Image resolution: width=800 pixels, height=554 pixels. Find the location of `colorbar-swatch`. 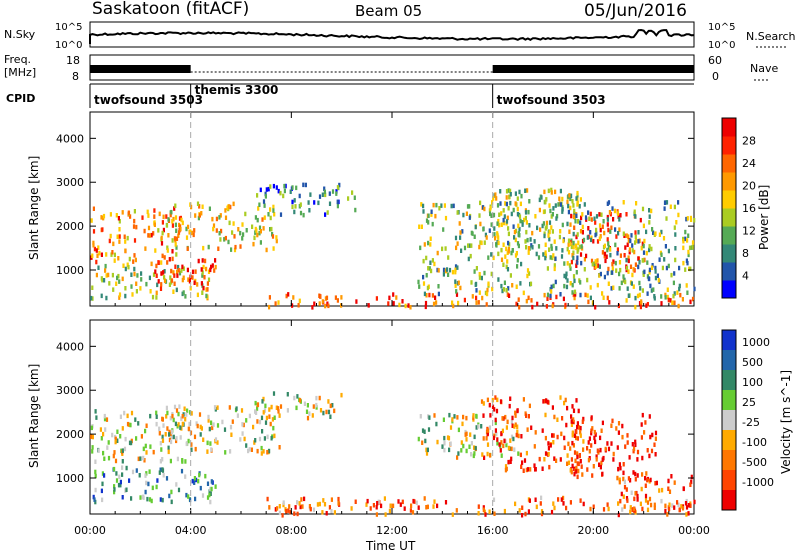

colorbar-swatch is located at coordinates (729, 199).